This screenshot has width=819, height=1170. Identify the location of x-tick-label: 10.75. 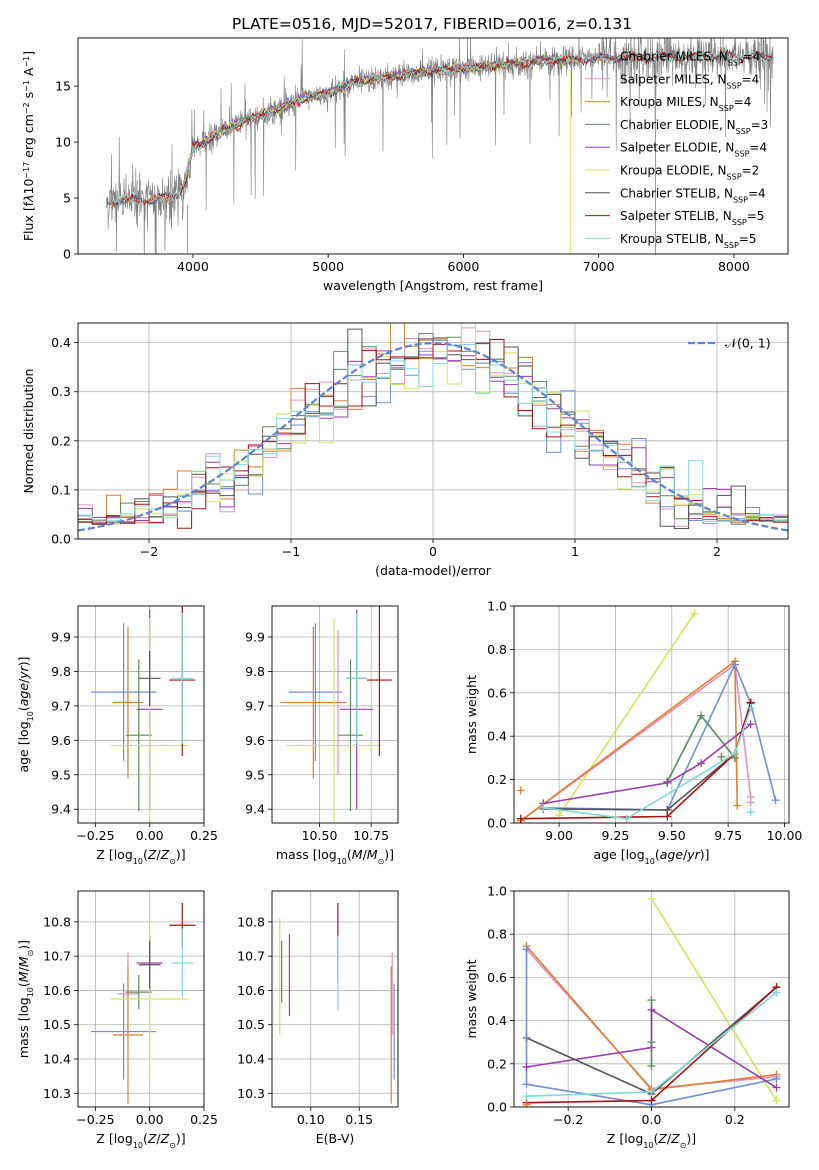
(371, 835).